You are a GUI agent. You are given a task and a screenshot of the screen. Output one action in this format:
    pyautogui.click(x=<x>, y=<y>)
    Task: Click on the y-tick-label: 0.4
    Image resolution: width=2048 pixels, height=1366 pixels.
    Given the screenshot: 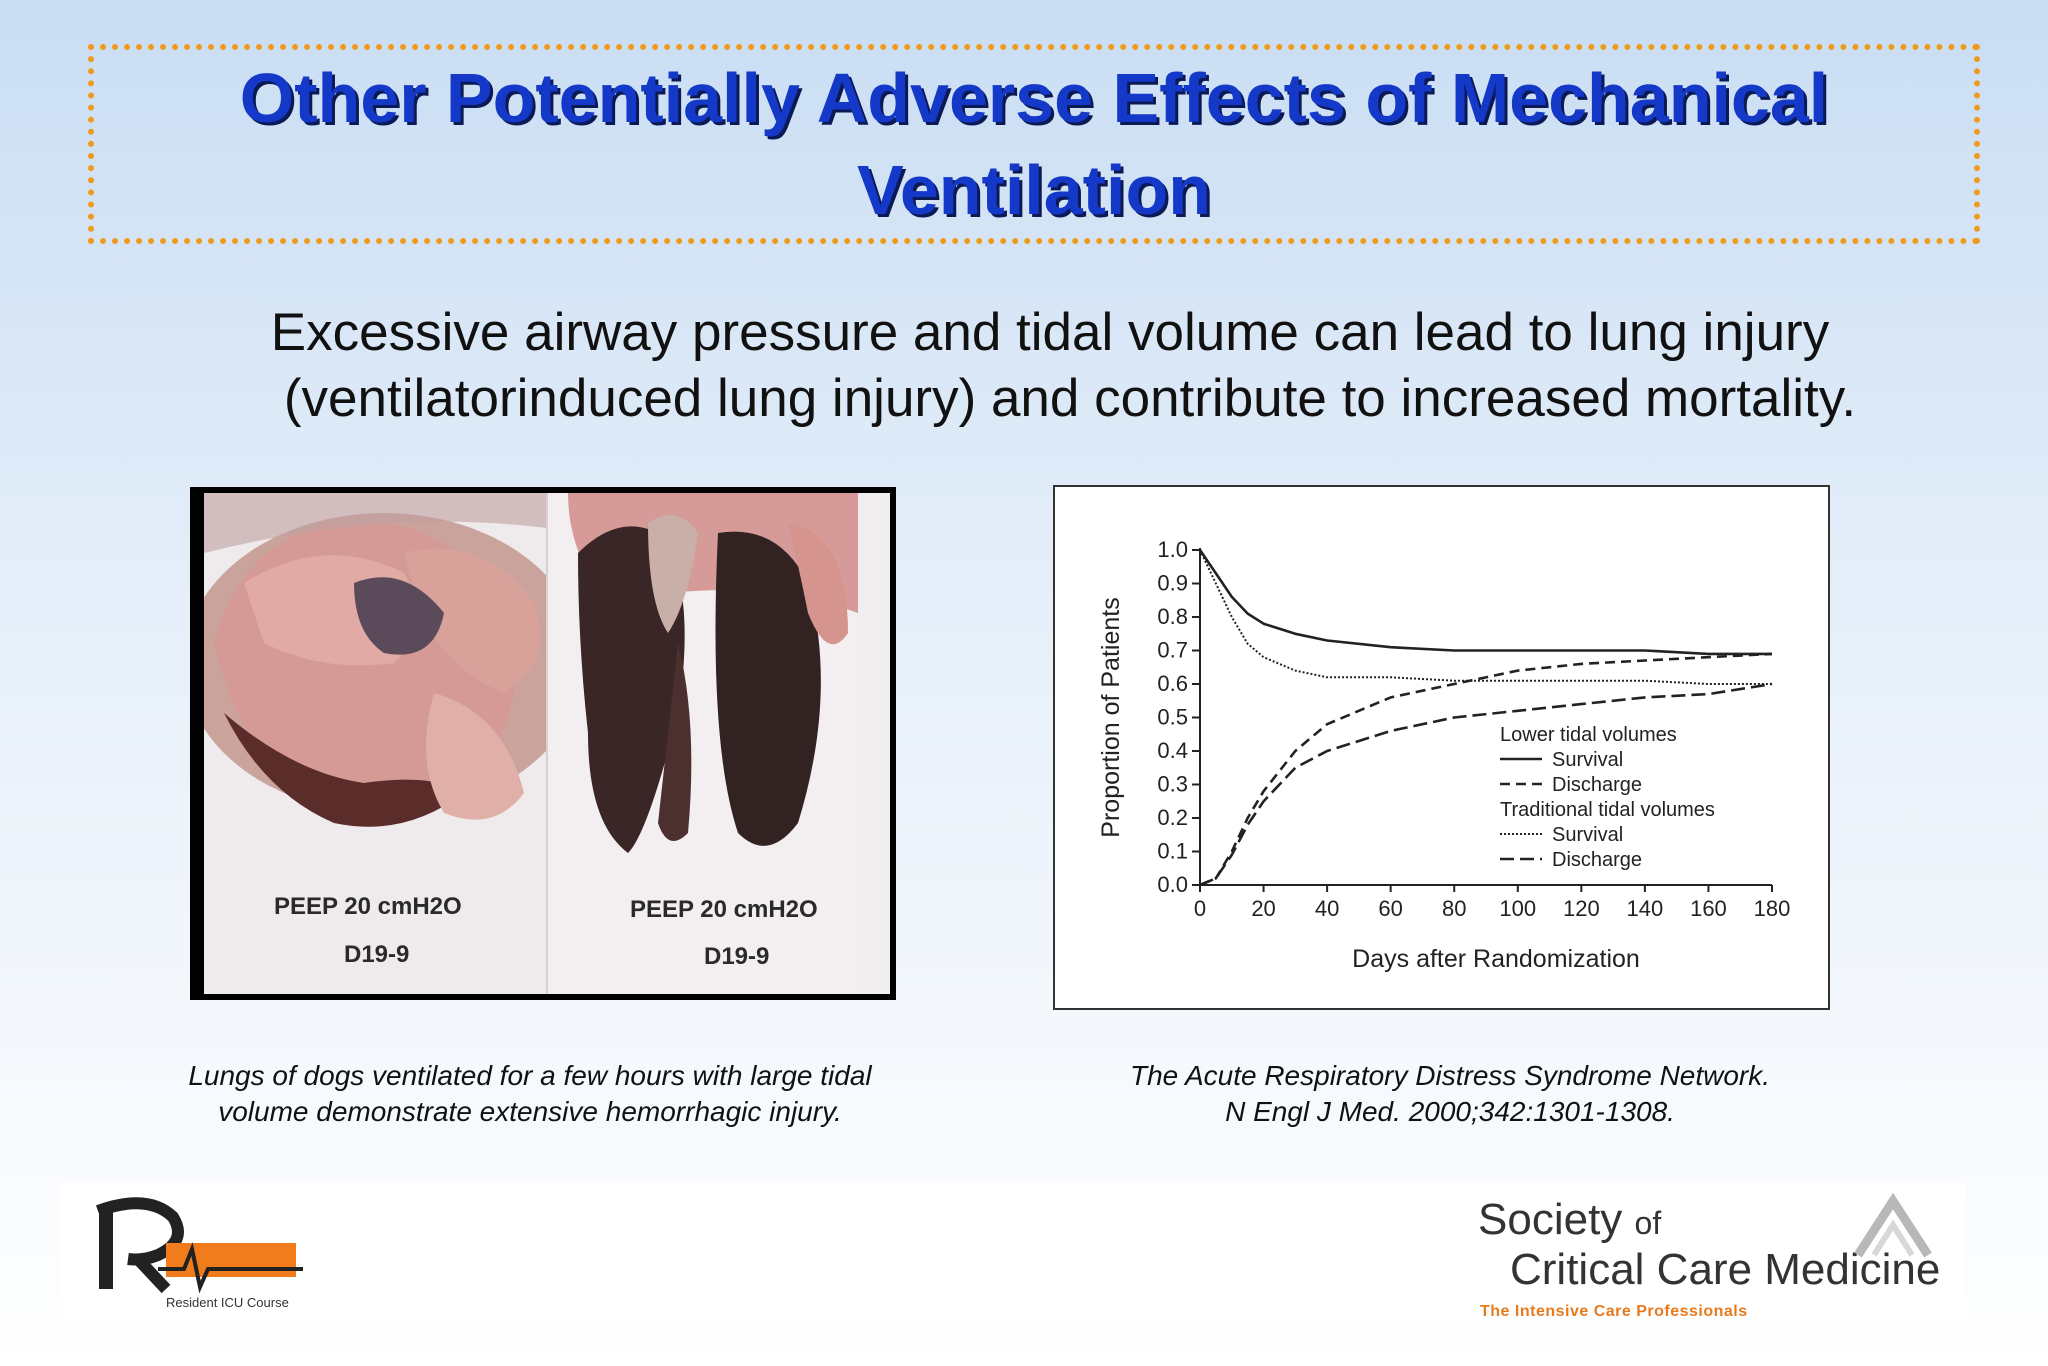 What is the action you would take?
    pyautogui.click(x=1172, y=750)
    